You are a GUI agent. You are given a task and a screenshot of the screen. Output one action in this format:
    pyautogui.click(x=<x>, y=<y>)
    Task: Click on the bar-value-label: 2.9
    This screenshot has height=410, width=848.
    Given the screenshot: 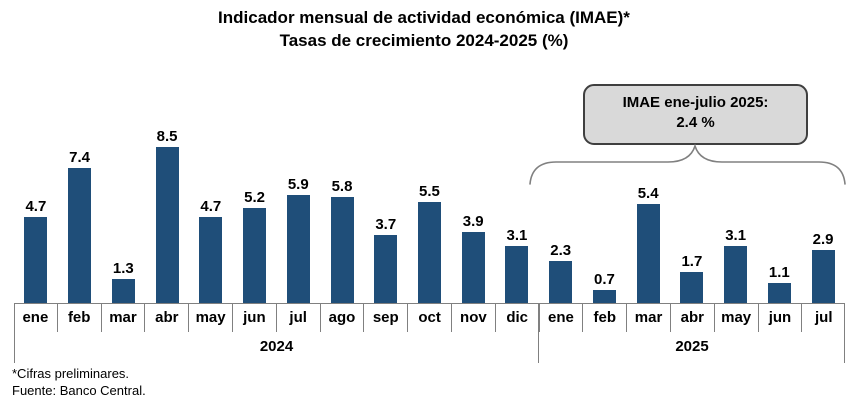 What is the action you would take?
    pyautogui.click(x=823, y=239)
    